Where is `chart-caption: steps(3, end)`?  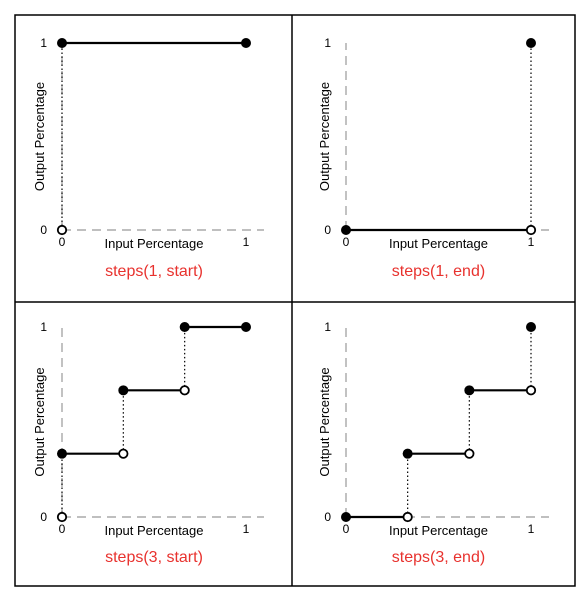
chart-caption: steps(3, end) is located at coordinates (438, 557).